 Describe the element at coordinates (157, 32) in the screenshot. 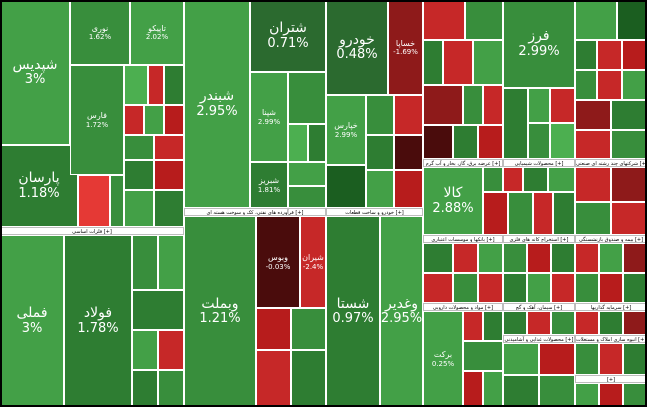

I see `treemap-tile-tapiko: تاپیکو 2.02%` at that location.